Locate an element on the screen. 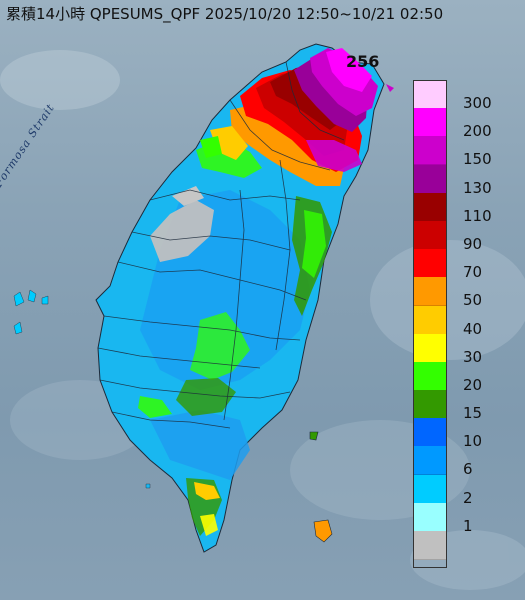  legend-label: 20 is located at coordinates (473, 384).